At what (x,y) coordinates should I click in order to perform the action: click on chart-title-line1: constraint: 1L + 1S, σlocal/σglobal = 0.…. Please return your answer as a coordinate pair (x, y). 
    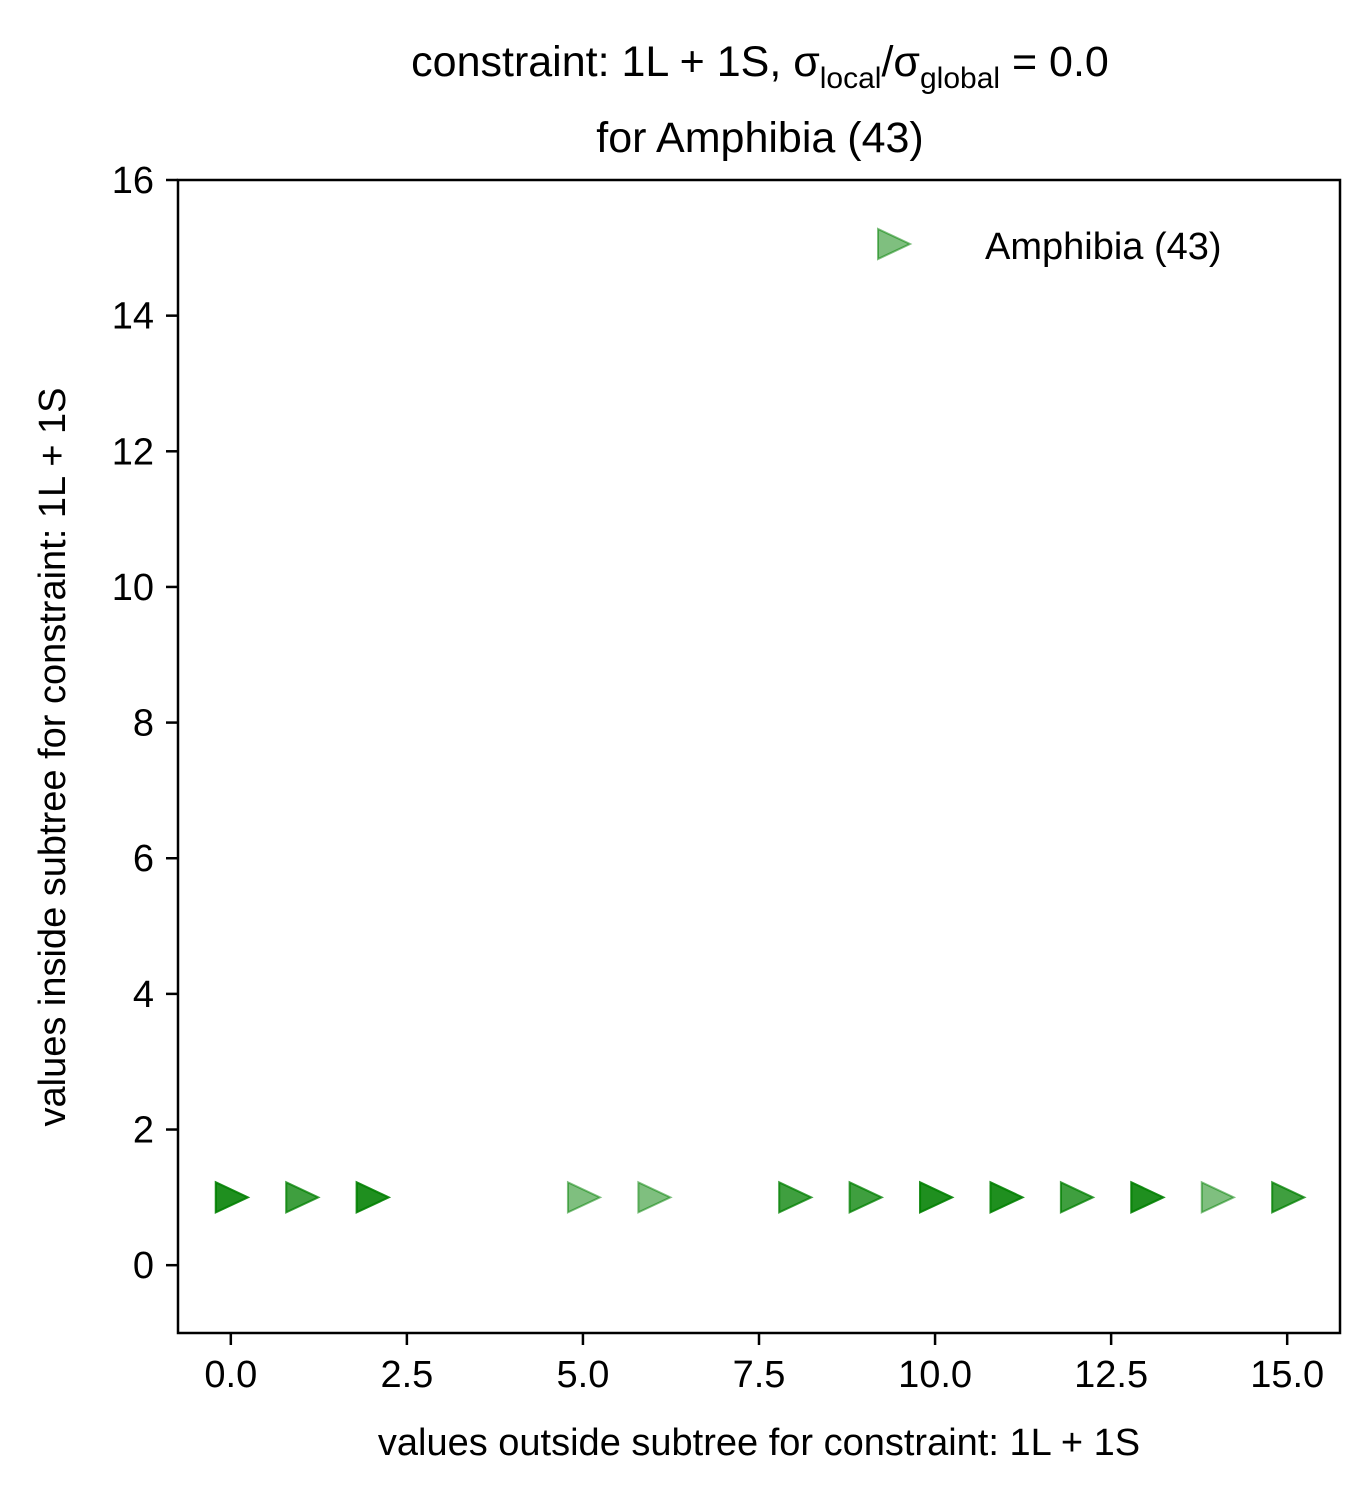
    Looking at the image, I should click on (760, 66).